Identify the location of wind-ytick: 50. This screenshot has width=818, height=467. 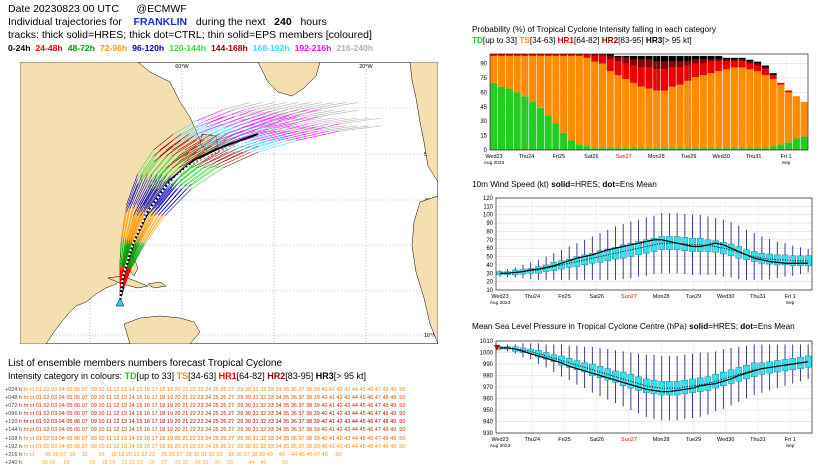
(489, 258).